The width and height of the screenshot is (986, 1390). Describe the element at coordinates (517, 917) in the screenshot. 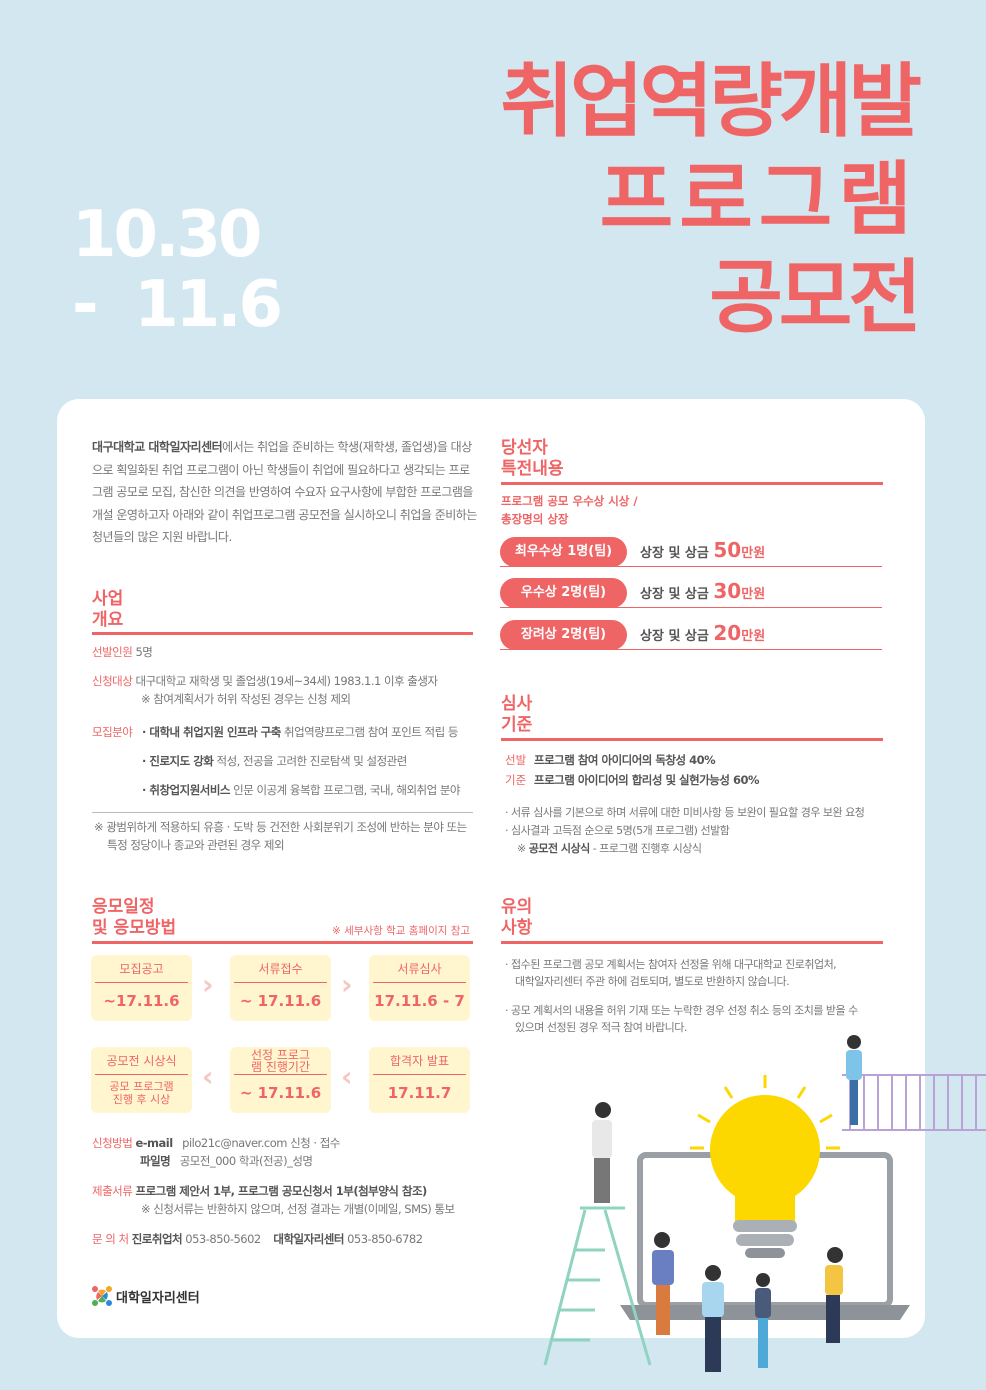

I see `notice-heading: 유의 사항` at that location.